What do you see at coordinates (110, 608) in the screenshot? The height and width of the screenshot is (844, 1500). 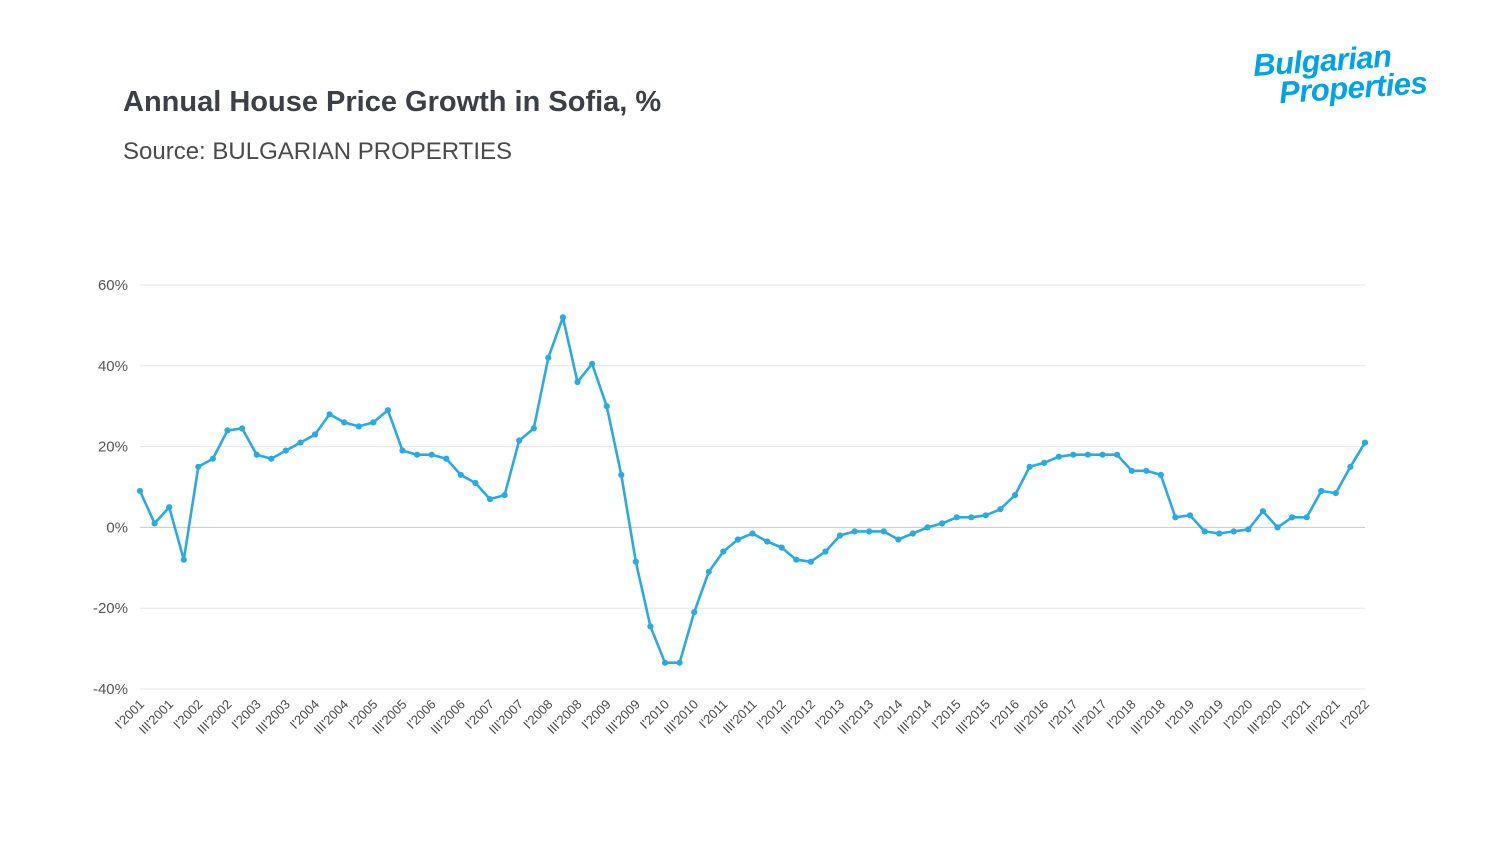 I see `y-tick-label: -20%` at bounding box center [110, 608].